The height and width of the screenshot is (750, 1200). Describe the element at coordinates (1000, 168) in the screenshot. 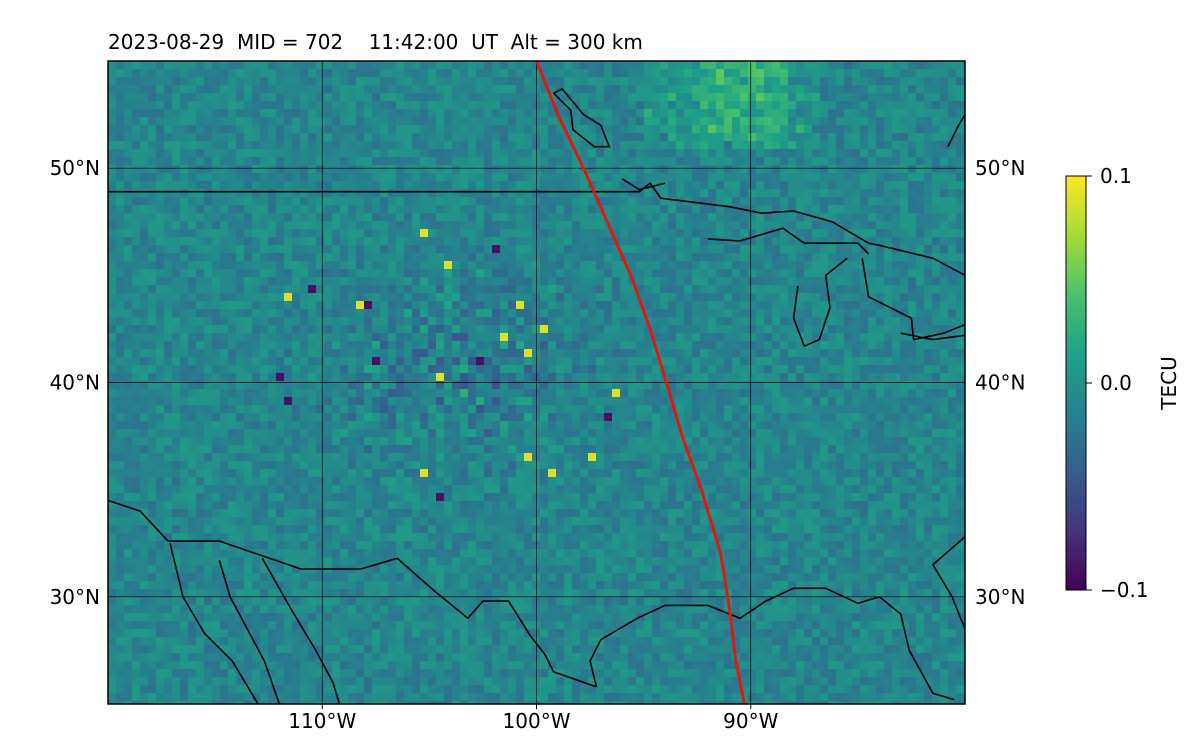

I see `lat-tick-label-right: 50°N` at that location.